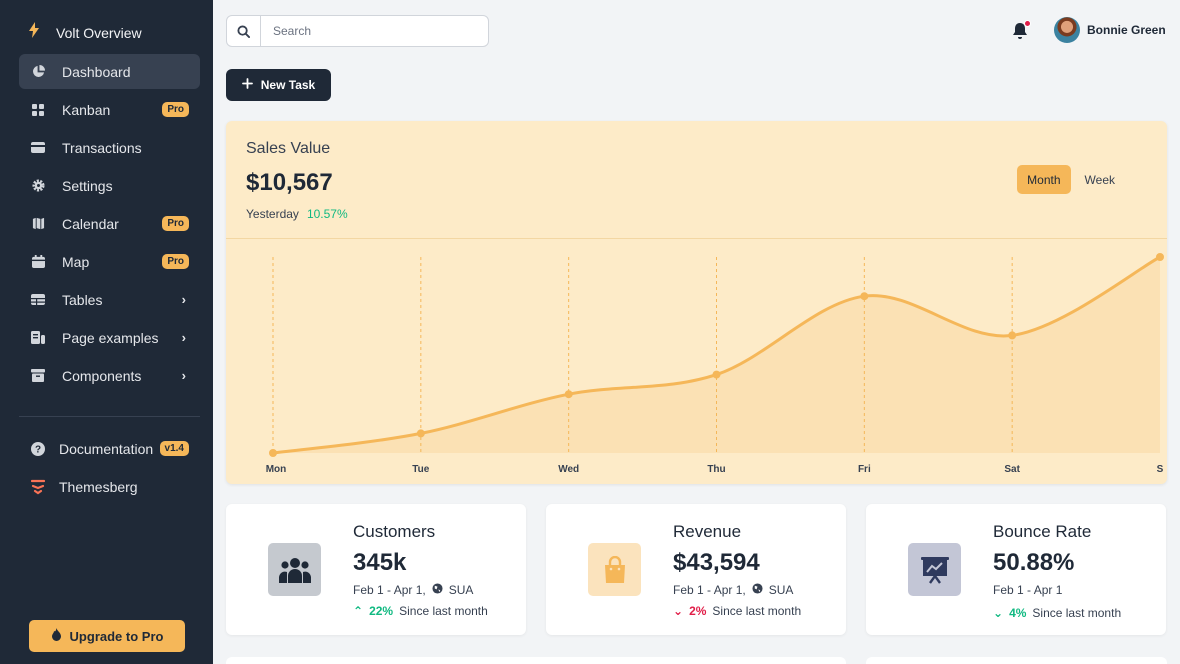 The width and height of the screenshot is (1180, 664). What do you see at coordinates (678, 611) in the screenshot?
I see `chevron-down-icon: ⌄` at bounding box center [678, 611].